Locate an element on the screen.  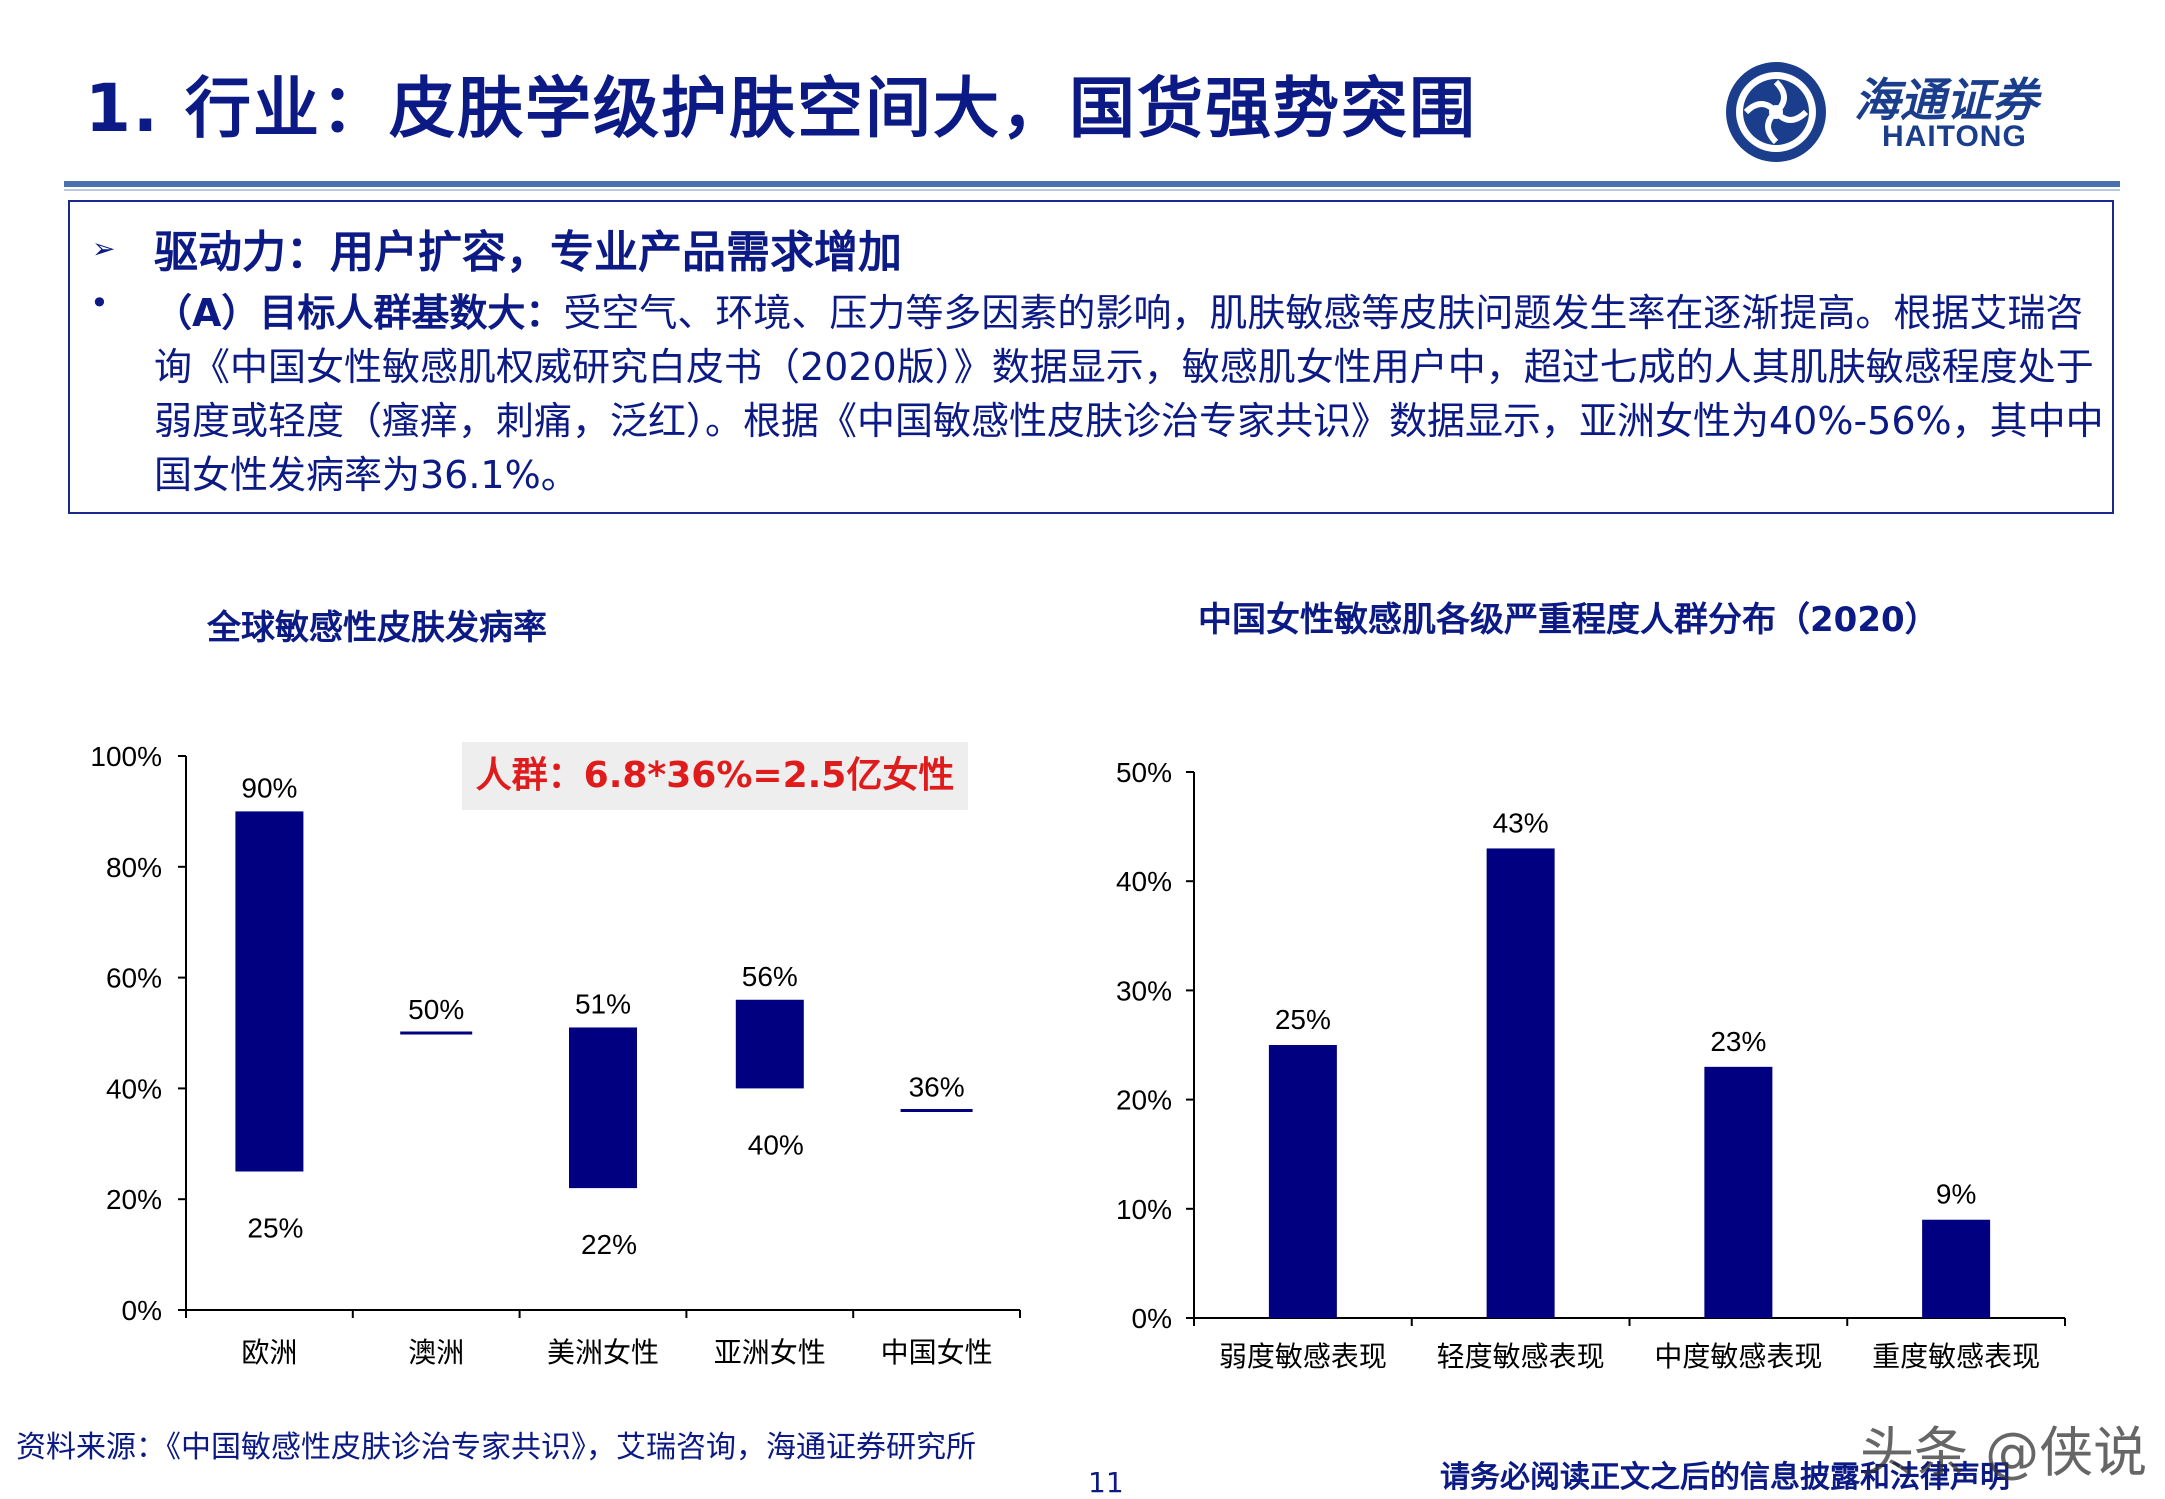
header-divider is located at coordinates (1092, 184).